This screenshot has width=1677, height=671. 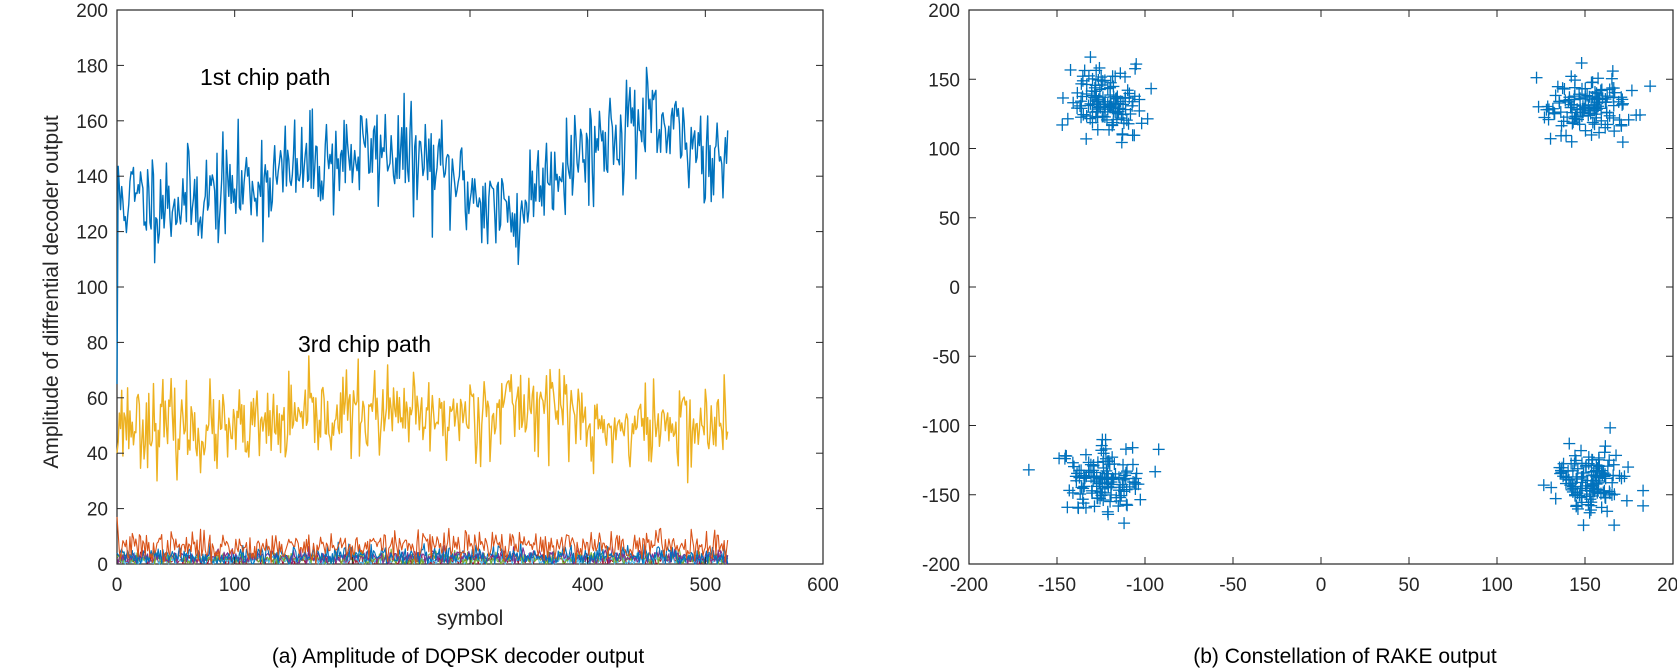 What do you see at coordinates (946, 357) in the screenshot?
I see `y-tick-label: -50` at bounding box center [946, 357].